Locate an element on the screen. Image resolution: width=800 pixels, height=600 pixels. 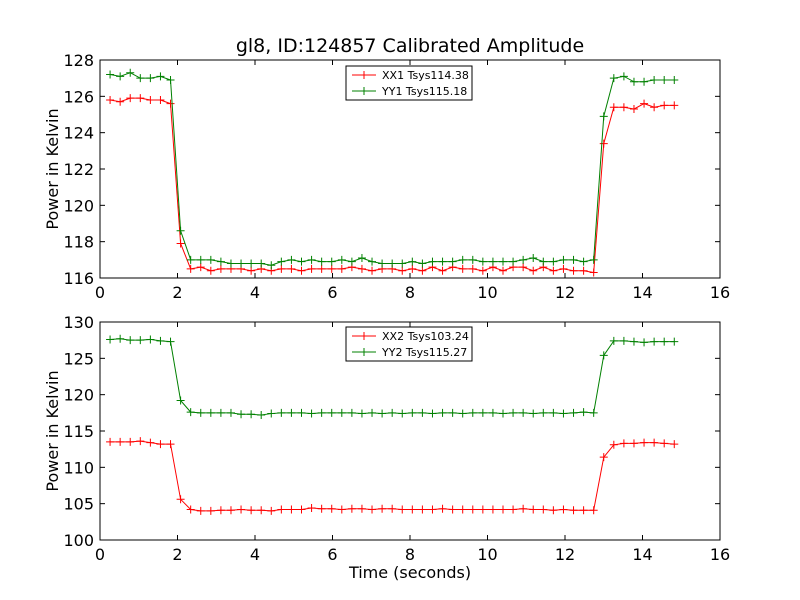
x-tick-label: 4 is located at coordinates (255, 554).